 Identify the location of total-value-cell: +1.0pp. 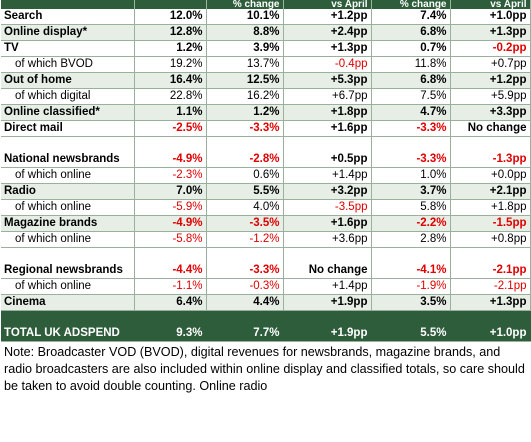
(490, 326).